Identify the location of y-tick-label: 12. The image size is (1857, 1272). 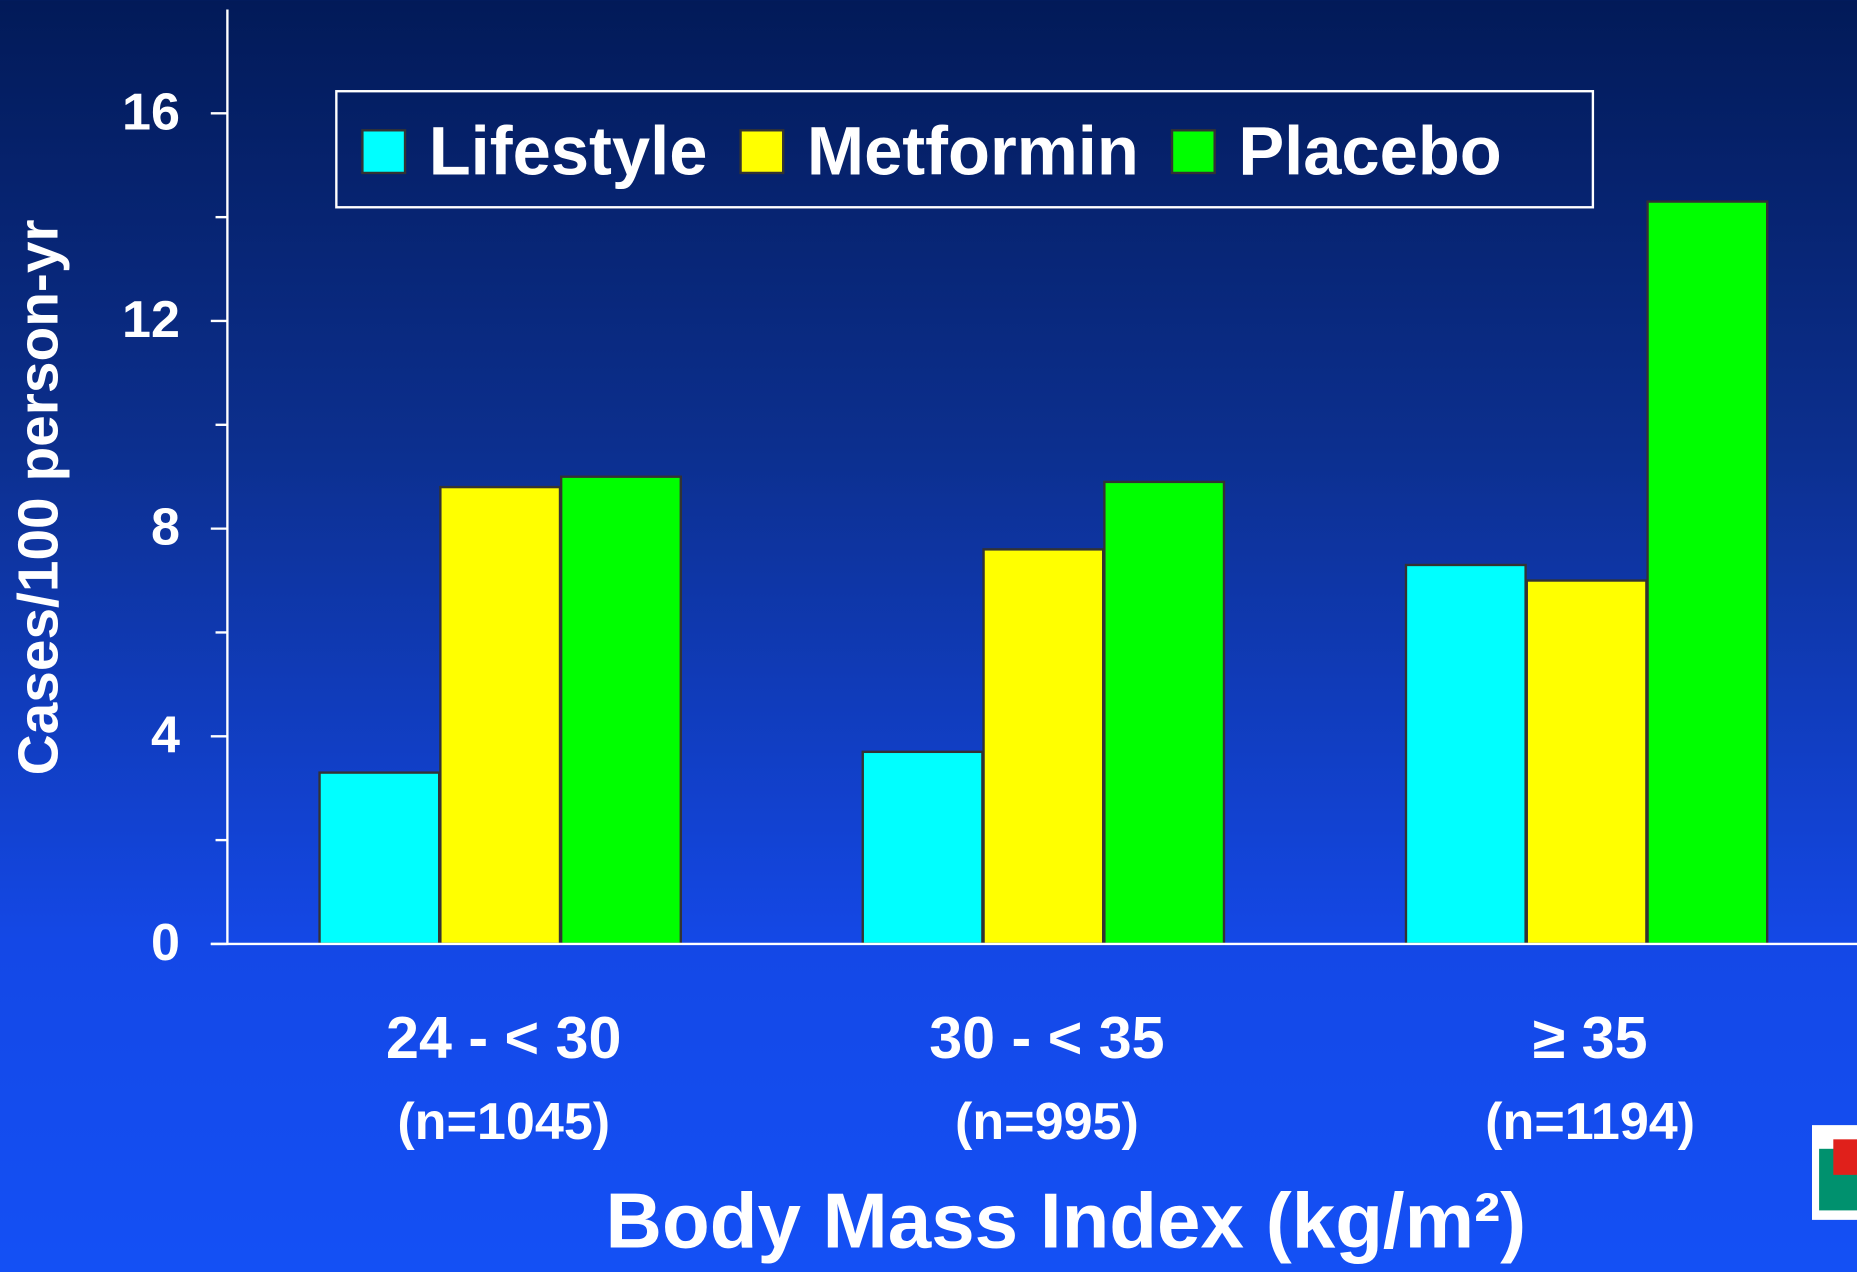
(151, 320).